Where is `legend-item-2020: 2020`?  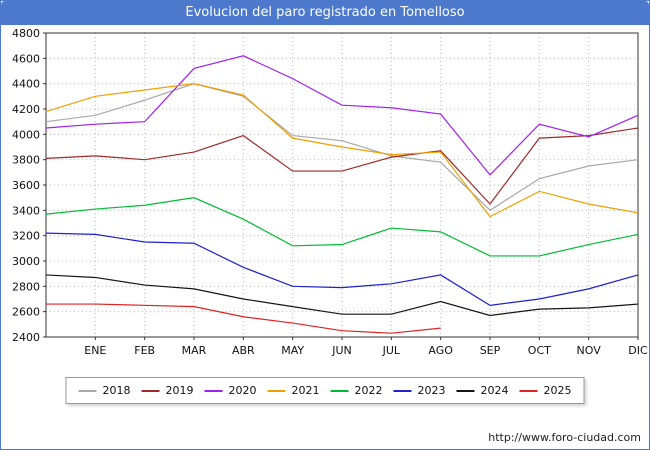 legend-item-2020: 2020 is located at coordinates (230, 390).